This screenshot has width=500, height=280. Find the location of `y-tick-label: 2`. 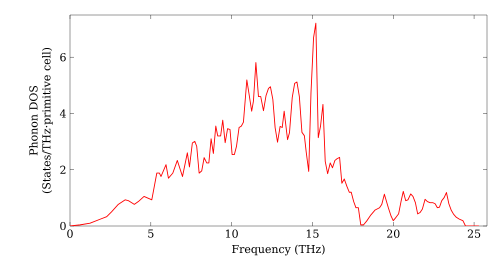

y-tick-label: 2 is located at coordinates (63, 170).